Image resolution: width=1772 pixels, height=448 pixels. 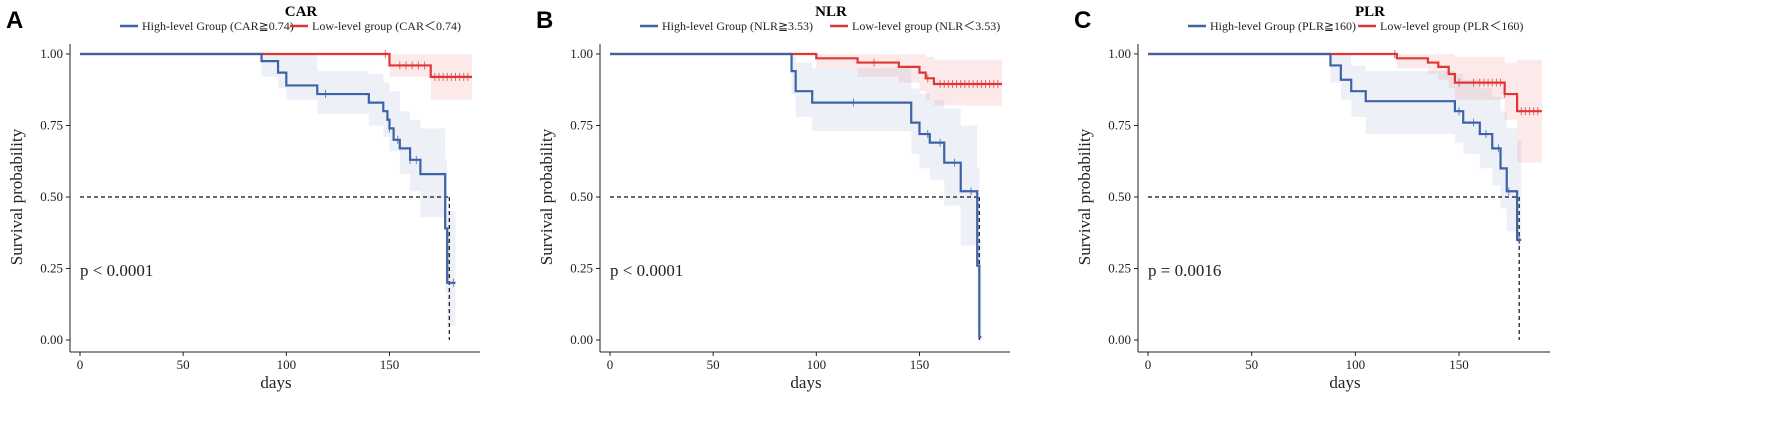 I want to click on panel-letter: B, so click(x=544, y=20).